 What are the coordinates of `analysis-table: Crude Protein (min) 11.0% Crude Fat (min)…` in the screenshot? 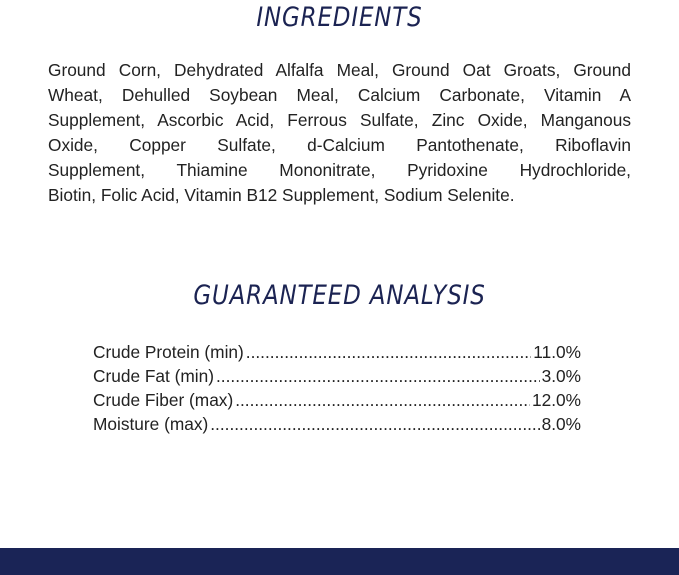 It's located at (337, 388).